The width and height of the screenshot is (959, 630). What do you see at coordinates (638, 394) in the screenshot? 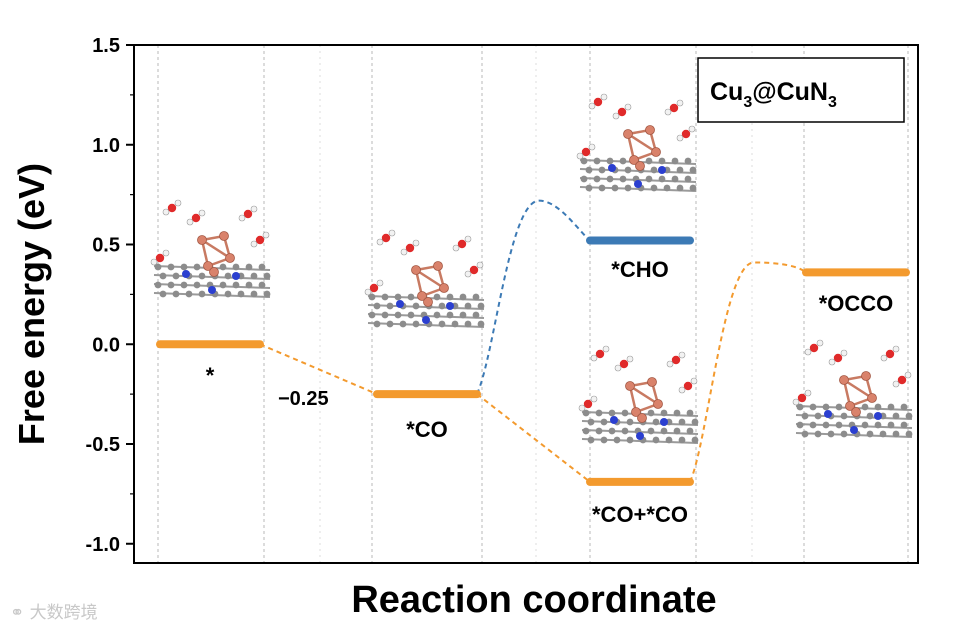
I see `cluster-structure-icon` at bounding box center [638, 394].